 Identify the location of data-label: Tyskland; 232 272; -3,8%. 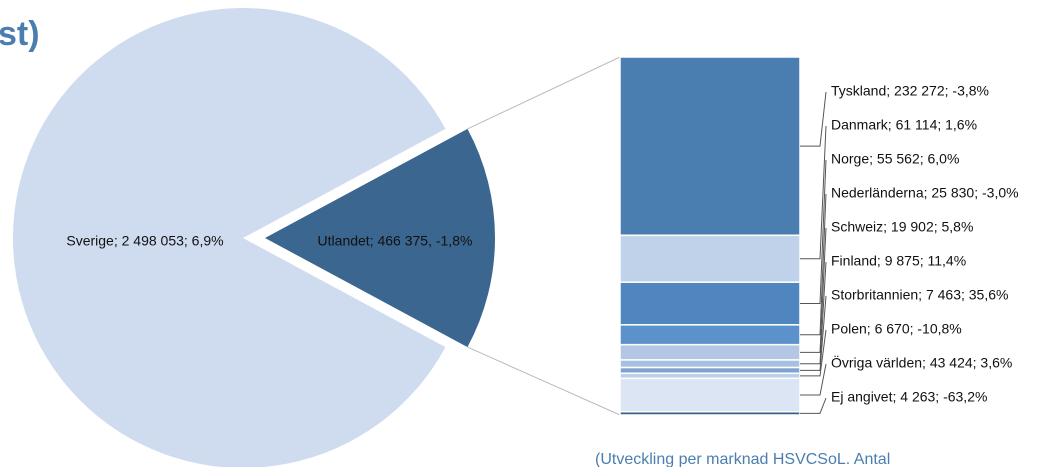
(910, 91).